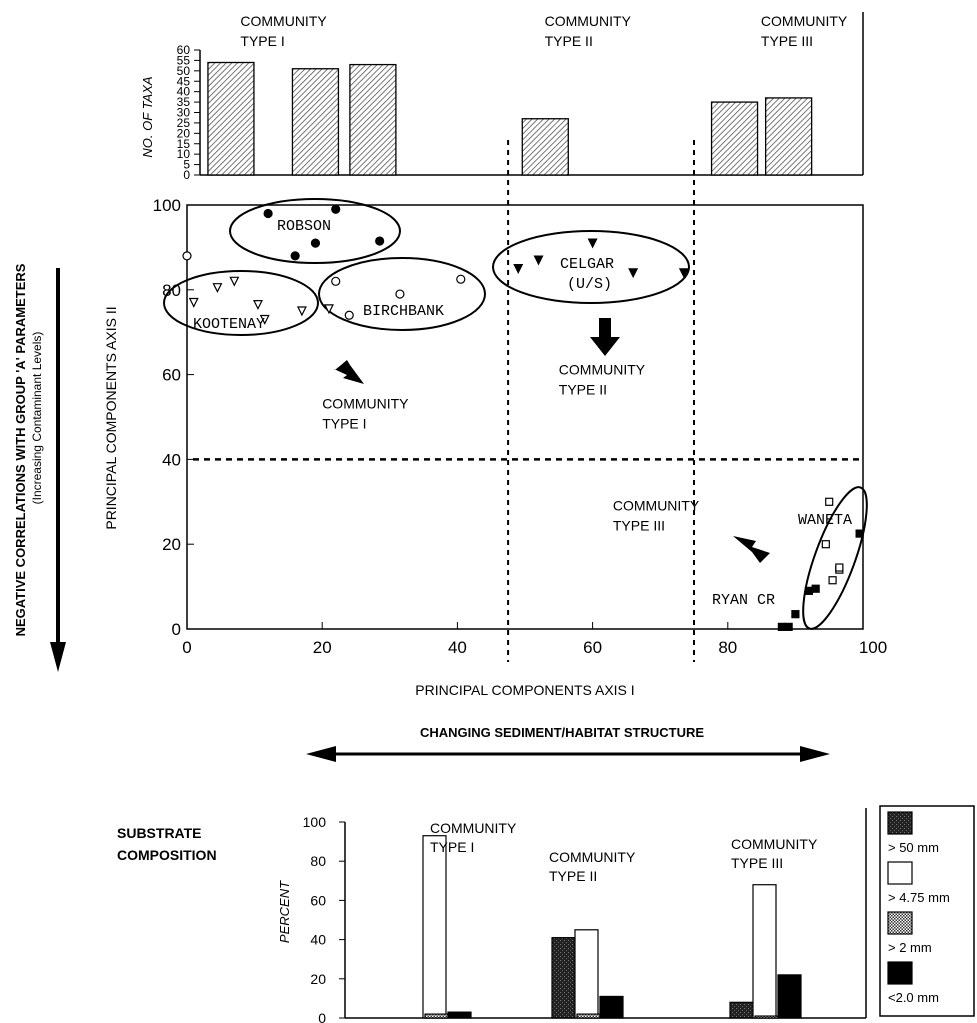 The width and height of the screenshot is (977, 1023). Describe the element at coordinates (176, 629) in the screenshot. I see `y-tick-label: 0` at that location.